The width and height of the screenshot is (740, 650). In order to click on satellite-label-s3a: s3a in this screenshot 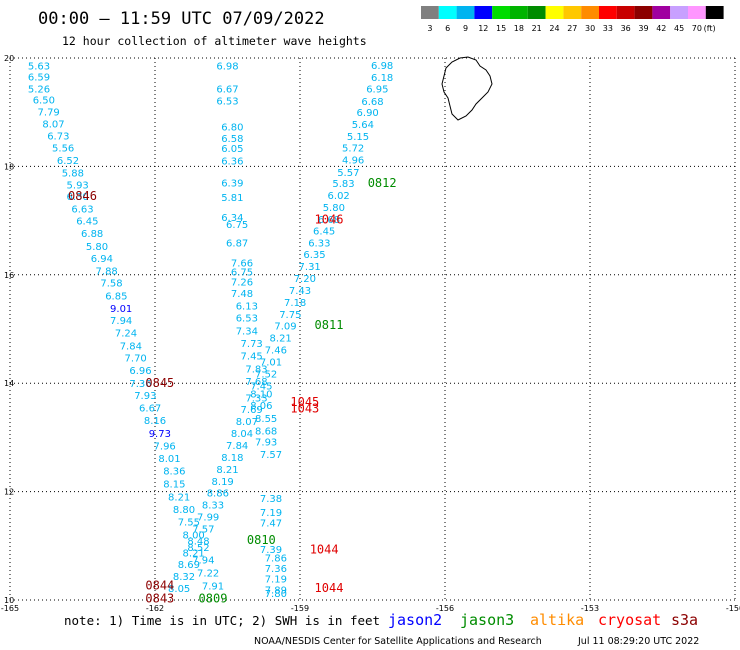, I will do `click(684, 620)`.